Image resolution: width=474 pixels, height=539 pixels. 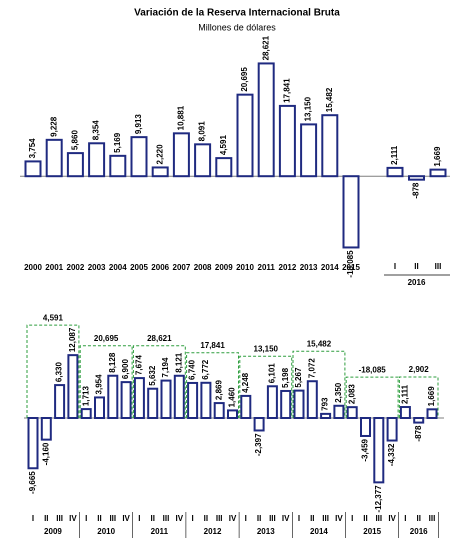 I want to click on value-label: 8,128, so click(x=112, y=362).